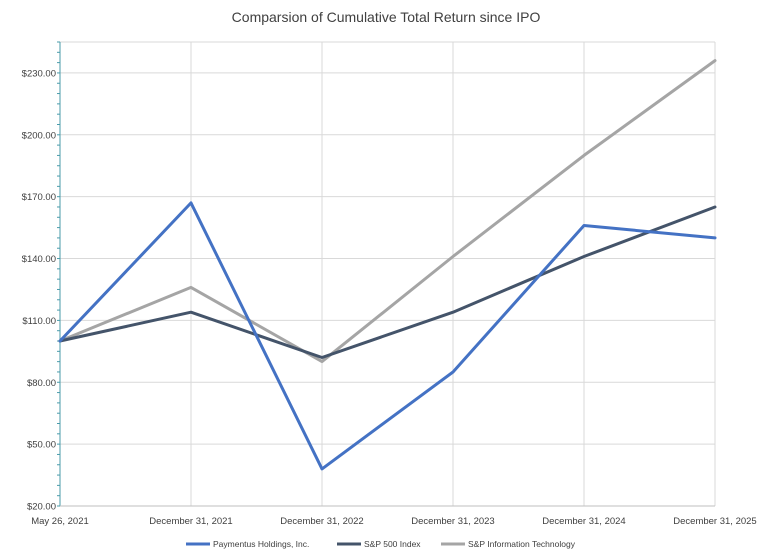 The width and height of the screenshot is (772, 559). Describe the element at coordinates (190, 521) in the screenshot. I see `x-tick-label: December 31, 2021` at that location.